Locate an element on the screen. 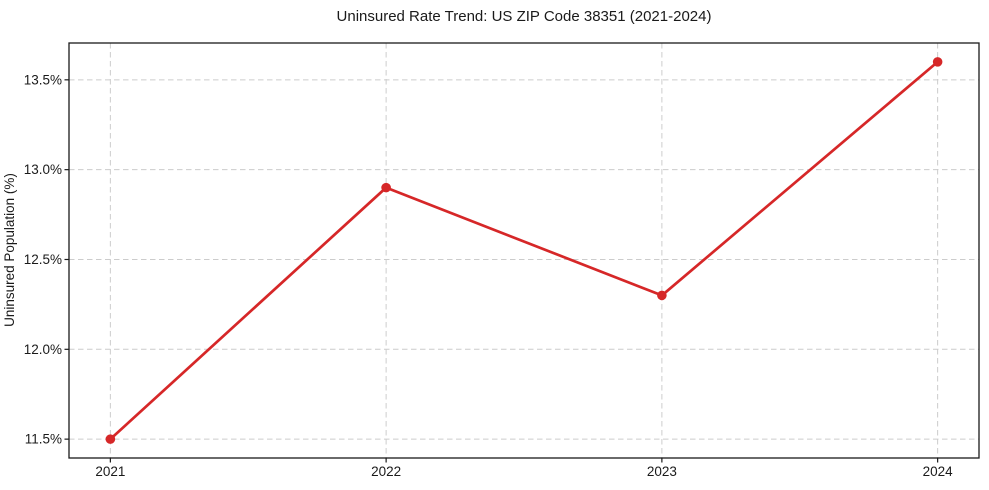 This screenshot has height=490, width=989. x-tick-label: 2024 is located at coordinates (938, 471).